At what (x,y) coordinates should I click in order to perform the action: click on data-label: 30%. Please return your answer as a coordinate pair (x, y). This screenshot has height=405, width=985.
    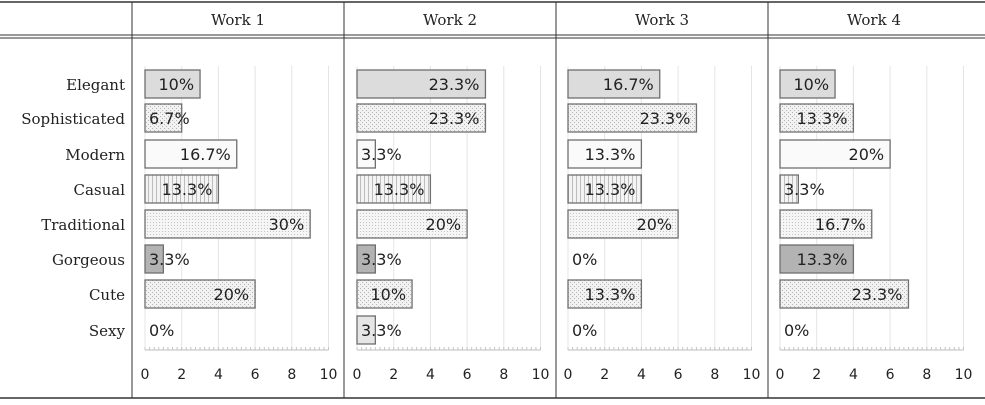
    Looking at the image, I should click on (287, 224).